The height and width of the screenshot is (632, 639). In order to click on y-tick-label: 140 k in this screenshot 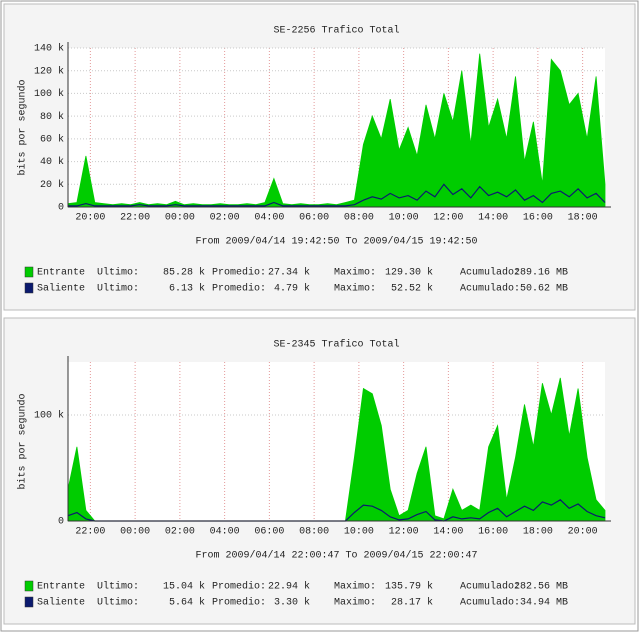, I will do `click(49, 49)`.